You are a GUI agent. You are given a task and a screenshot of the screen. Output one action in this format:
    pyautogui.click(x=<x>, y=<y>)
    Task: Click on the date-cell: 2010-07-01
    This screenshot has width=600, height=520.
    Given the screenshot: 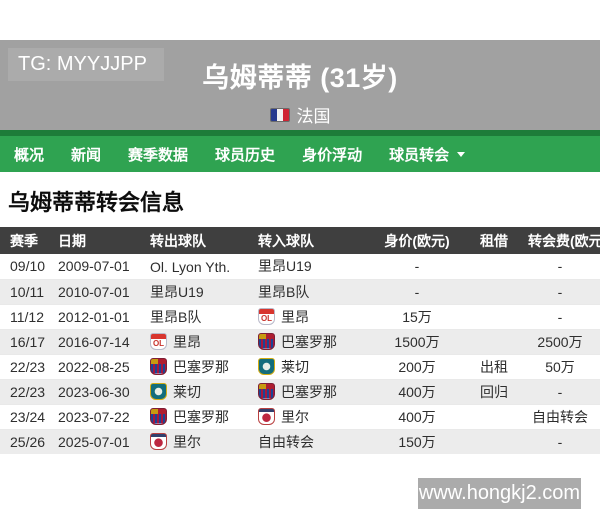 What is the action you would take?
    pyautogui.click(x=96, y=291)
    